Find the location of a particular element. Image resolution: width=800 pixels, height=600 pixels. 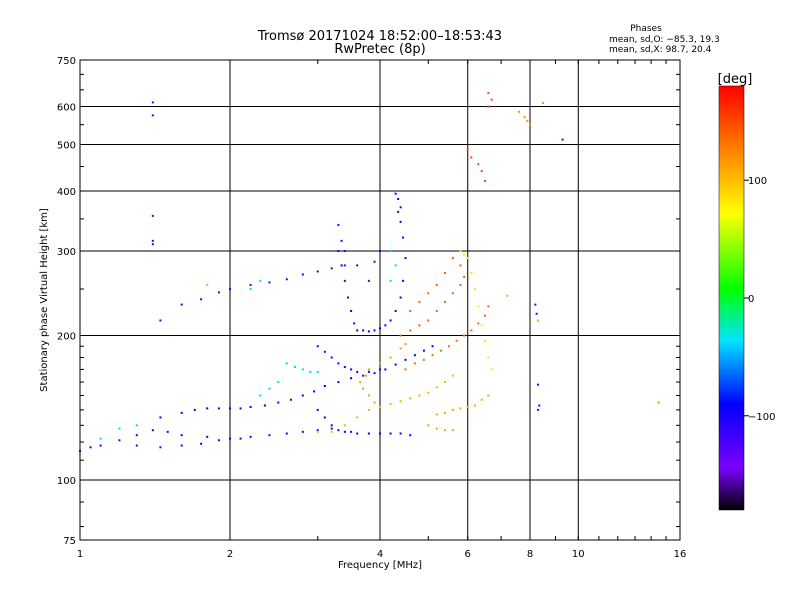

y-tick-label: 100 is located at coordinates (66, 481).